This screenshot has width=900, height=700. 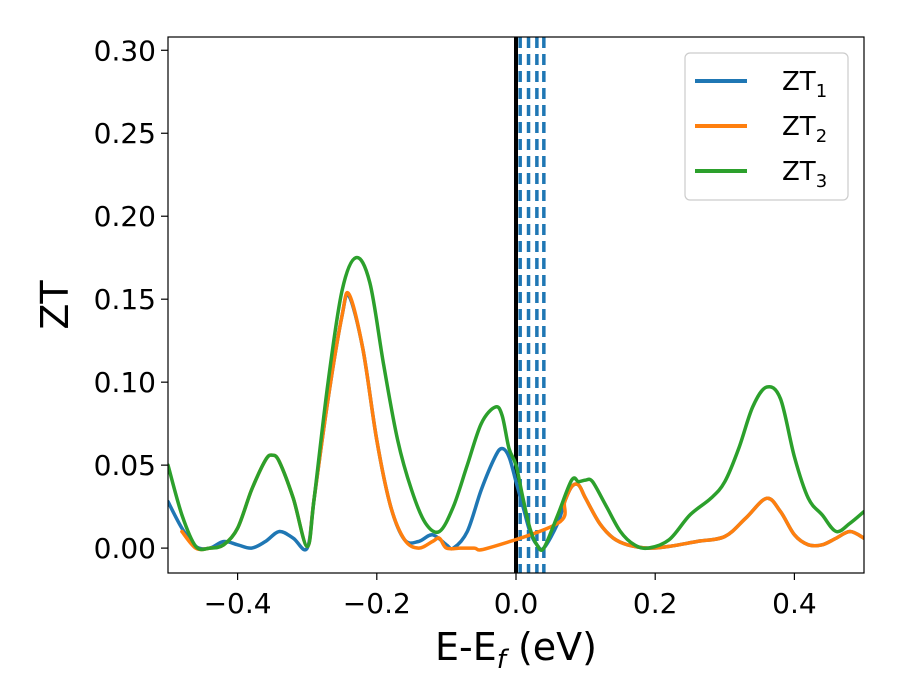 What do you see at coordinates (794, 603) in the screenshot?
I see `x-tick-label: 0.4` at bounding box center [794, 603].